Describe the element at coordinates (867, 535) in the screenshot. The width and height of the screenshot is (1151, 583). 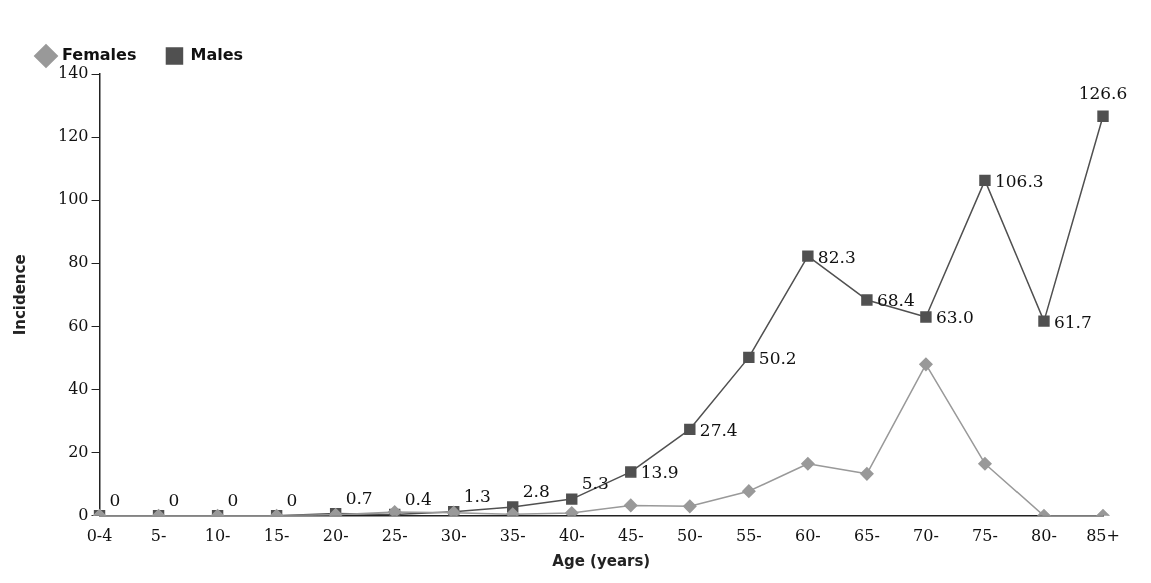
I see `x-tick-label: 65-` at that location.